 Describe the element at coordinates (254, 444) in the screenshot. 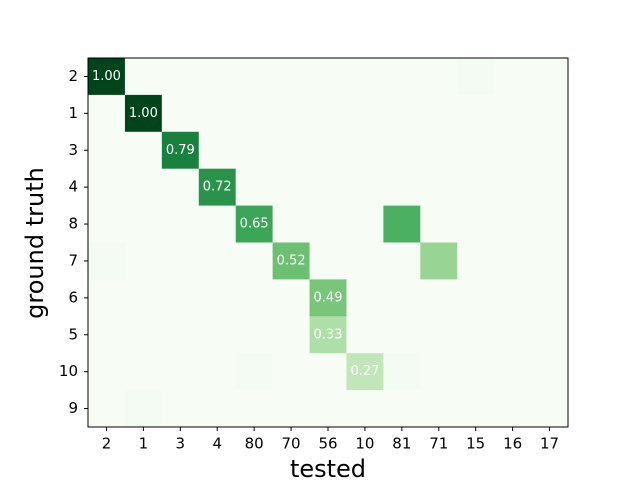

I see `x-tick-label: 80` at that location.